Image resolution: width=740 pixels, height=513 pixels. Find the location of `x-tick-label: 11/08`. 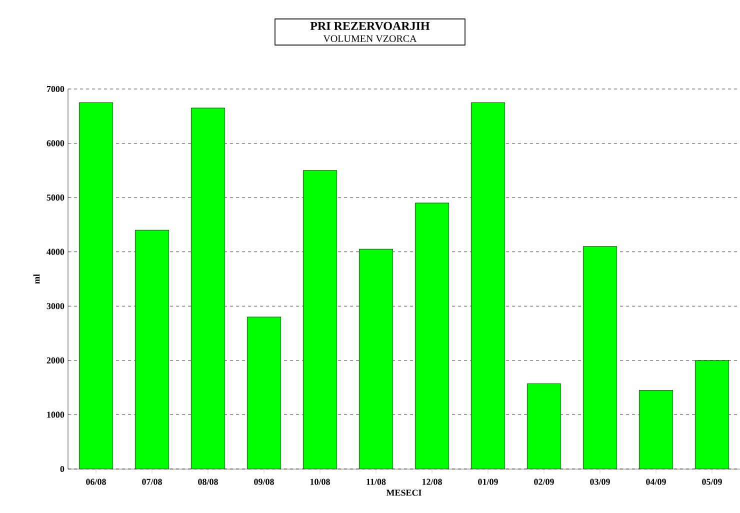

x-tick-label: 11/08 is located at coordinates (376, 481).